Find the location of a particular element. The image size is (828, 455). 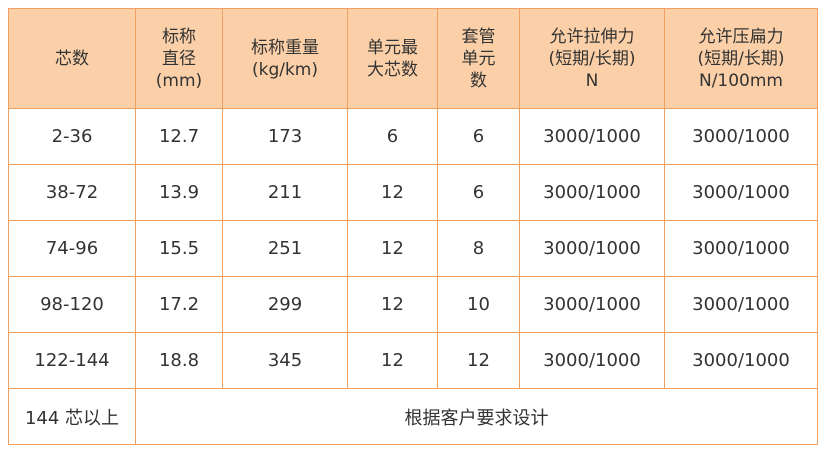

header-cell: 允许拉伸力 (短期/长期) N is located at coordinates (592, 58).